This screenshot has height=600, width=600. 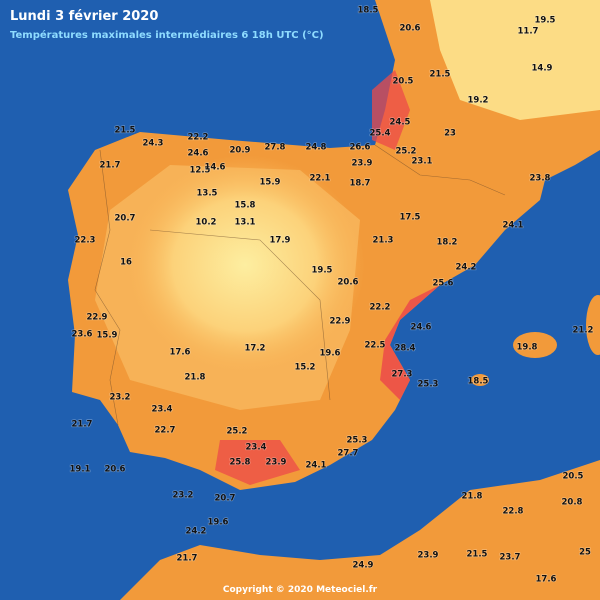 What do you see at coordinates (585, 553) in the screenshot?
I see `temperature-label: 25` at bounding box center [585, 553].